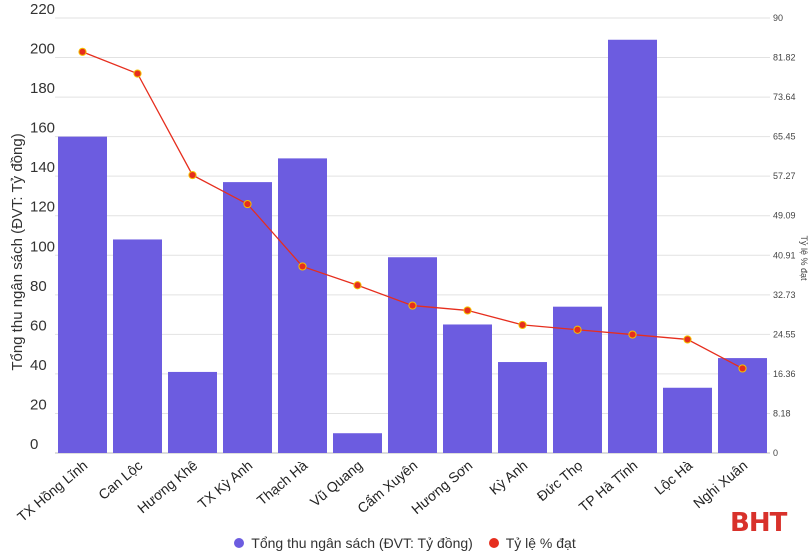 This screenshot has width=810, height=560. I want to click on legend-label-bars: Tổng thu ngân sách (ĐVT: Tỷ đồng), so click(362, 543).